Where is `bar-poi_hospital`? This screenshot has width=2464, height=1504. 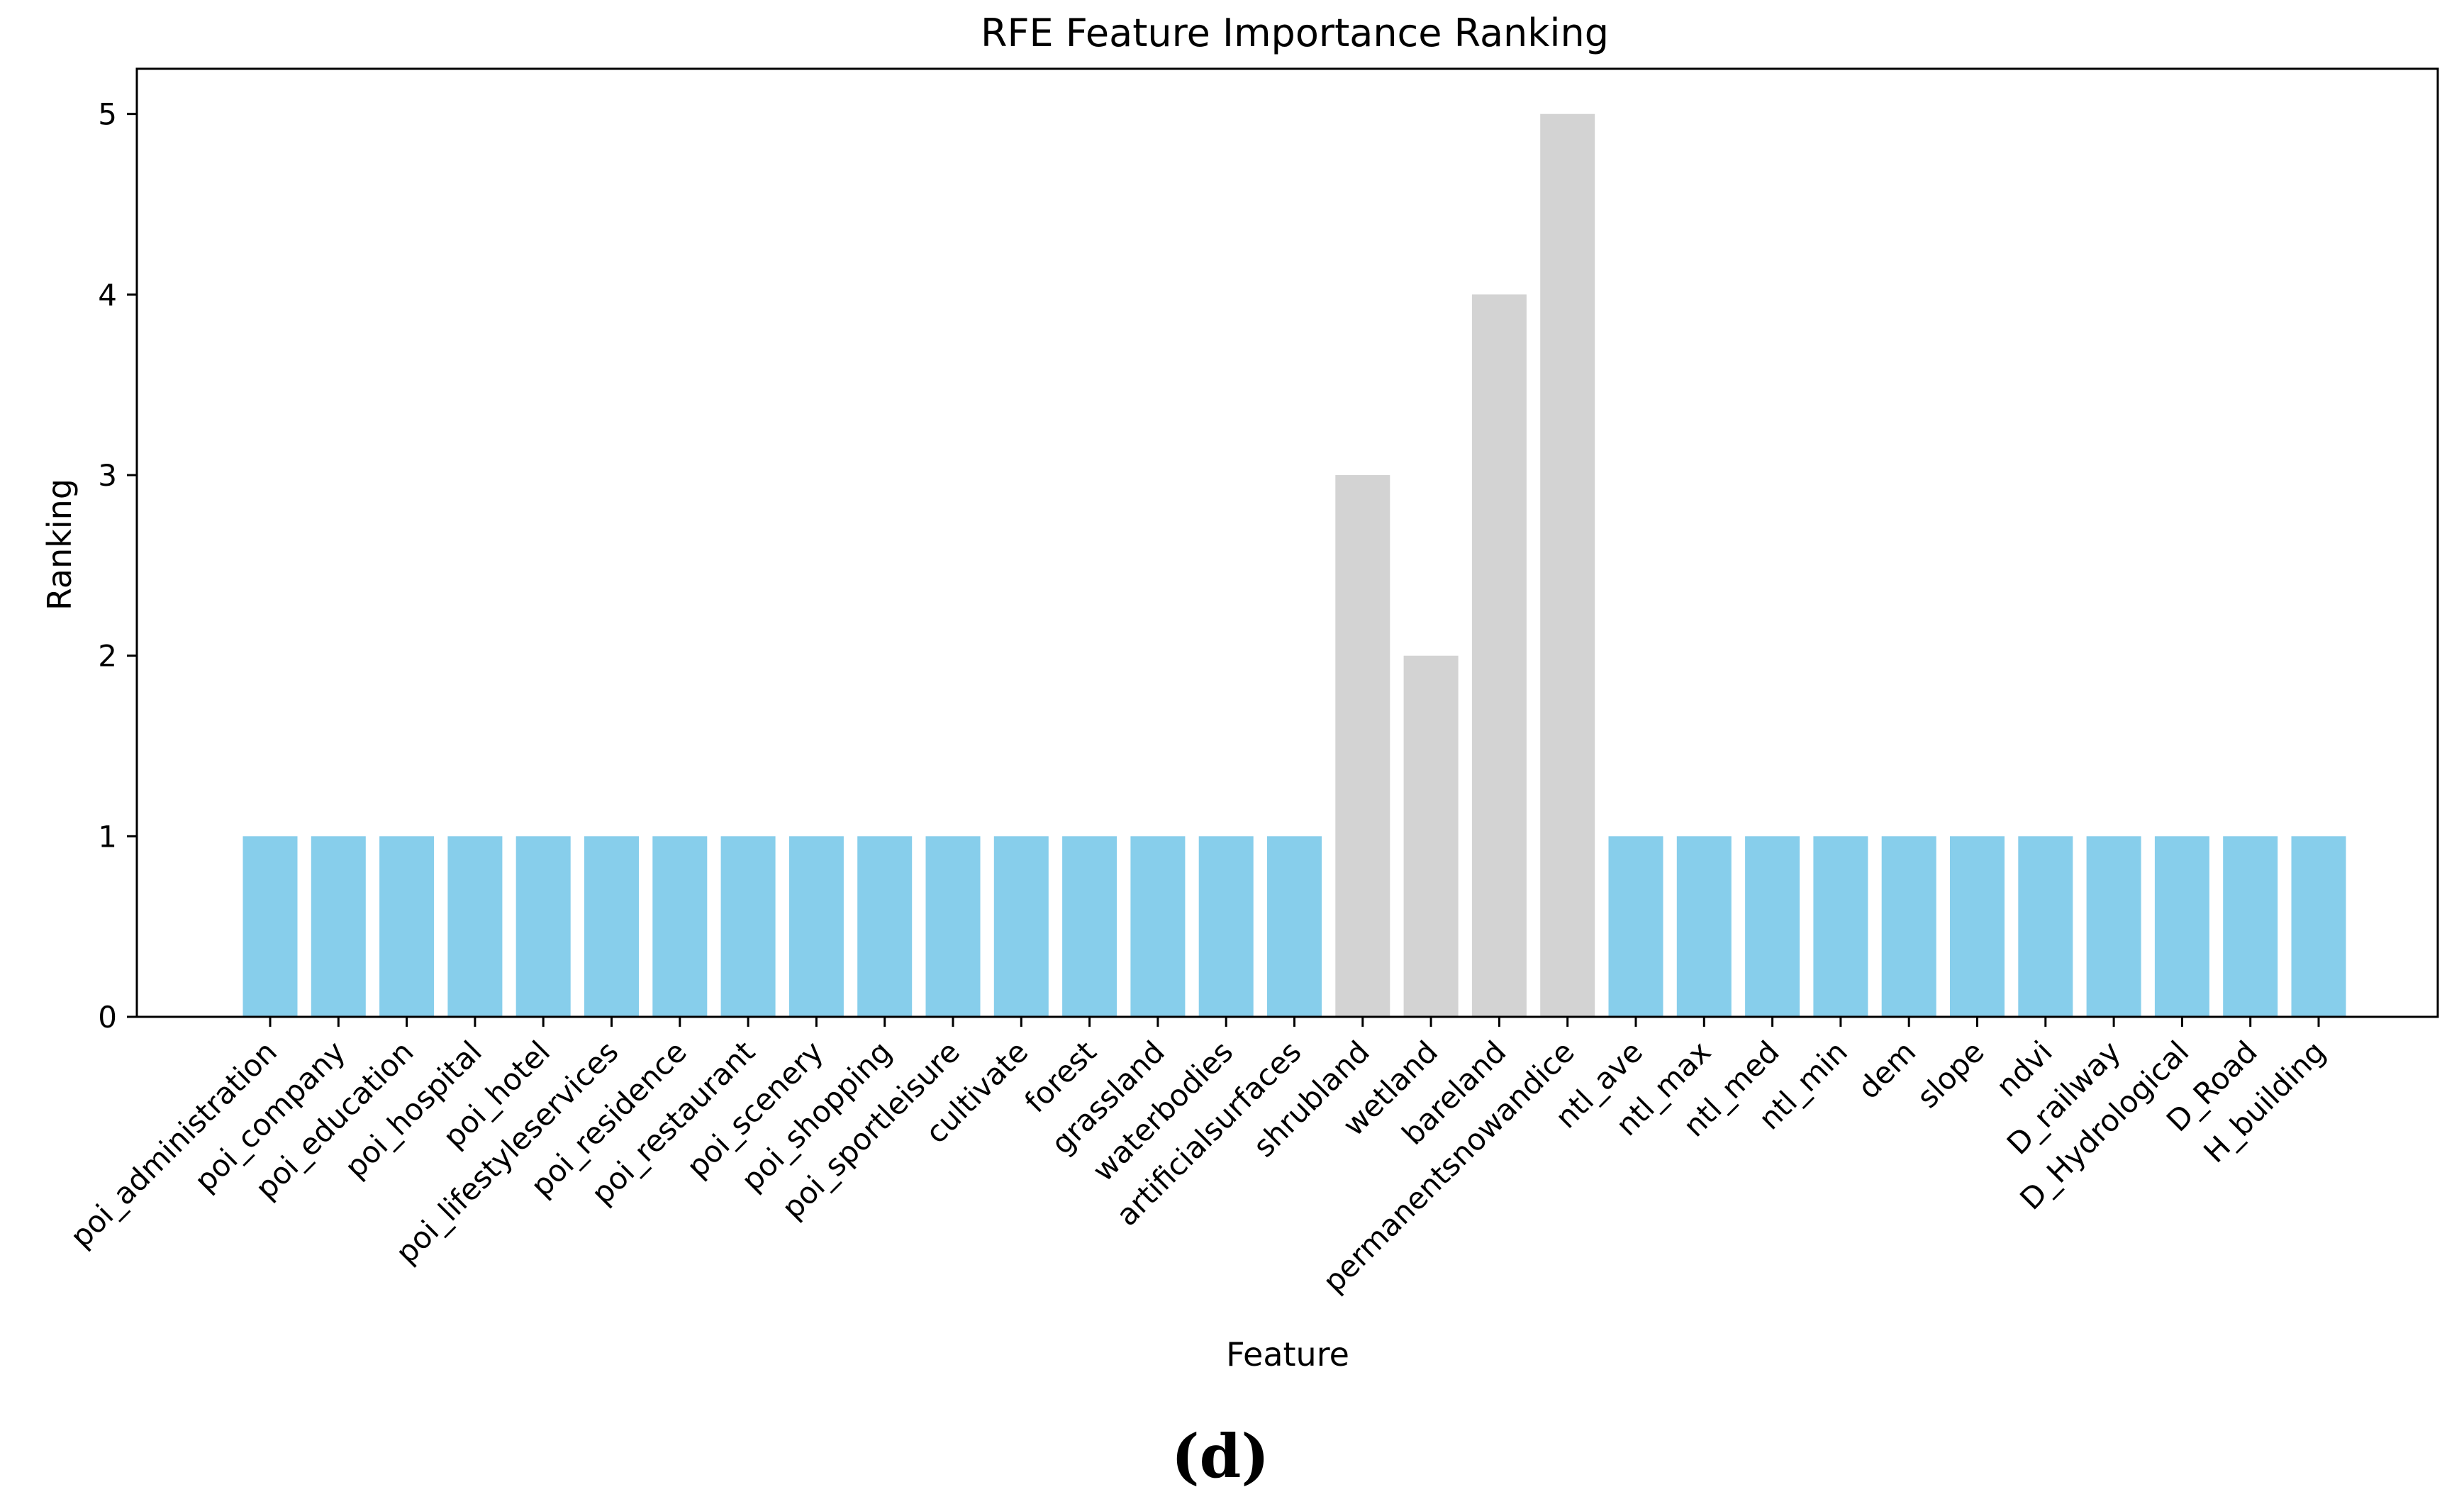 bar-poi_hospital is located at coordinates (475, 926).